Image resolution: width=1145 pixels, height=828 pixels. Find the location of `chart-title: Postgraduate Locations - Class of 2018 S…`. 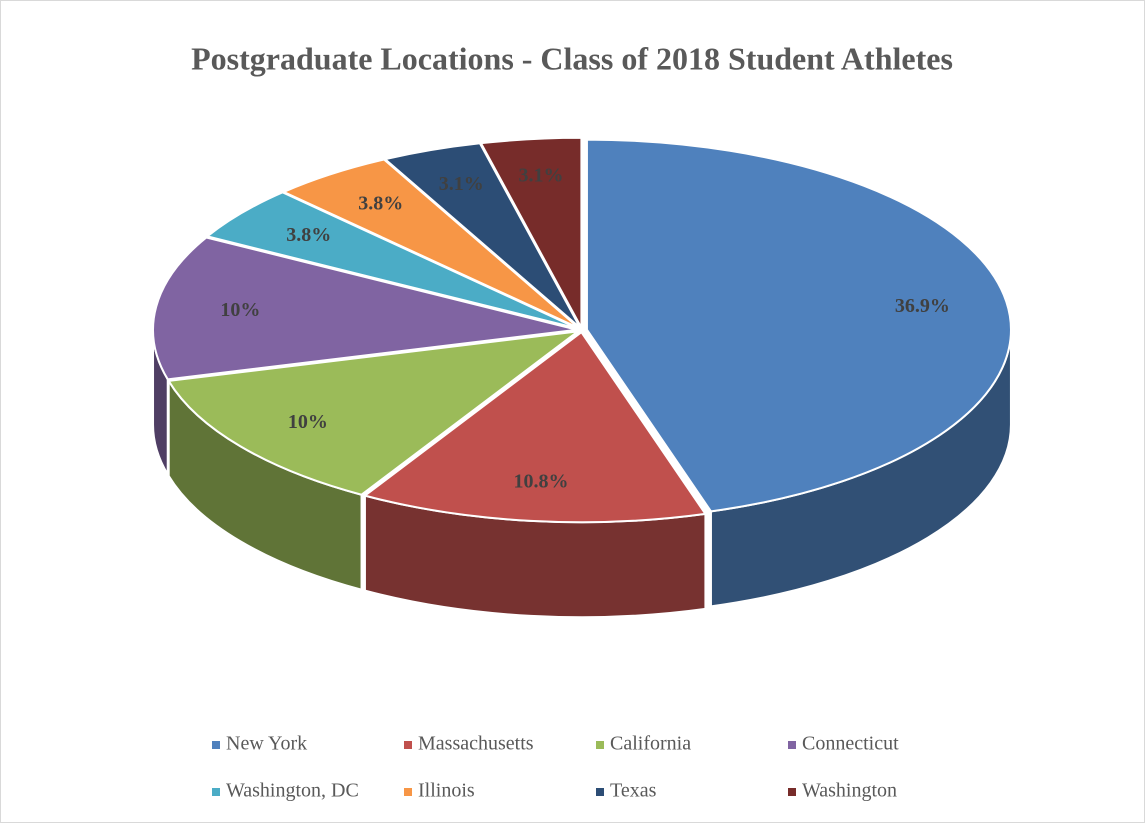

chart-title: Postgraduate Locations - Class of 2018 S… is located at coordinates (572, 58).